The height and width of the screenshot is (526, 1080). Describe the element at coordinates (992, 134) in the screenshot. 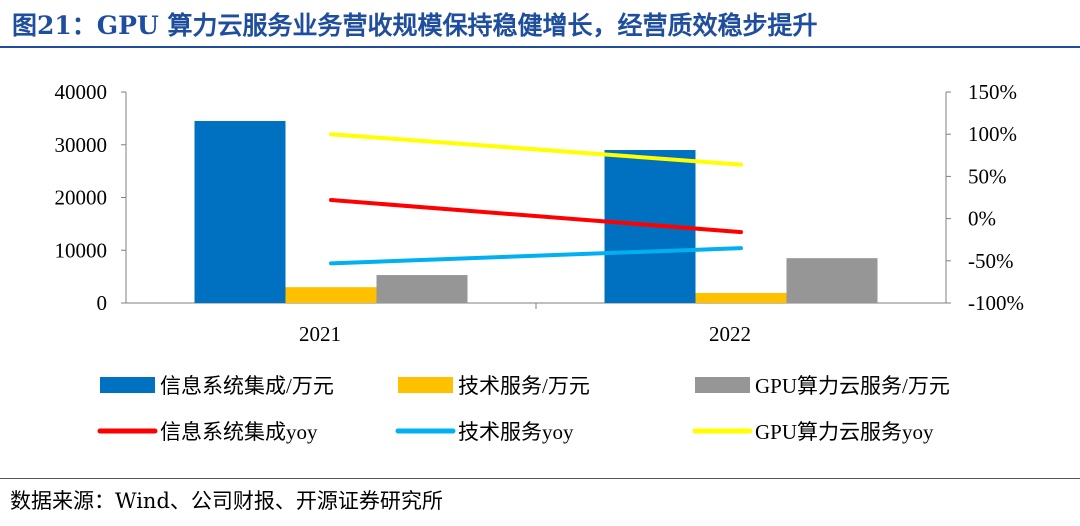

I see `right-tick-label: 100%` at that location.